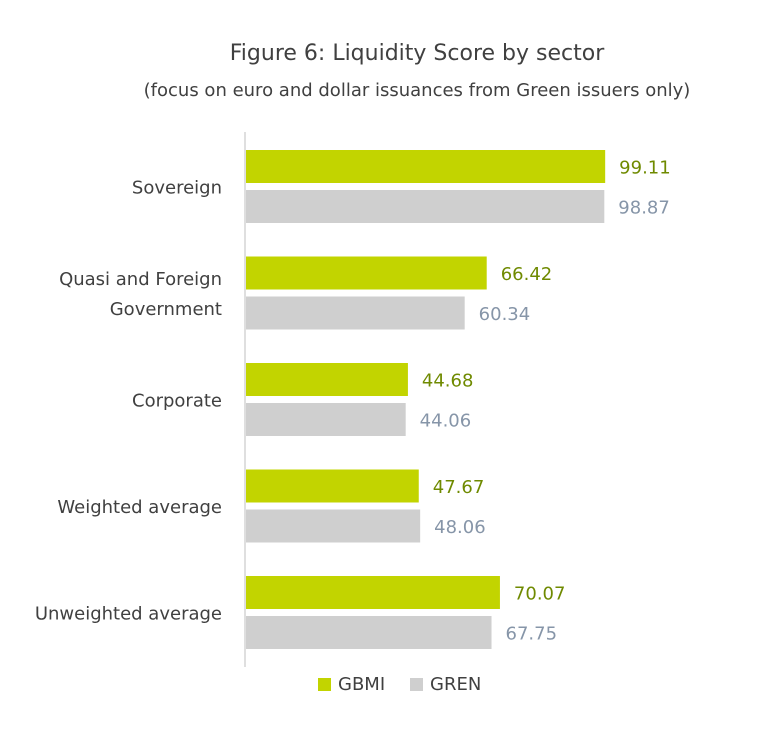 This screenshot has width=762, height=738. What do you see at coordinates (177, 401) in the screenshot?
I see `category-label: Corporate` at bounding box center [177, 401].